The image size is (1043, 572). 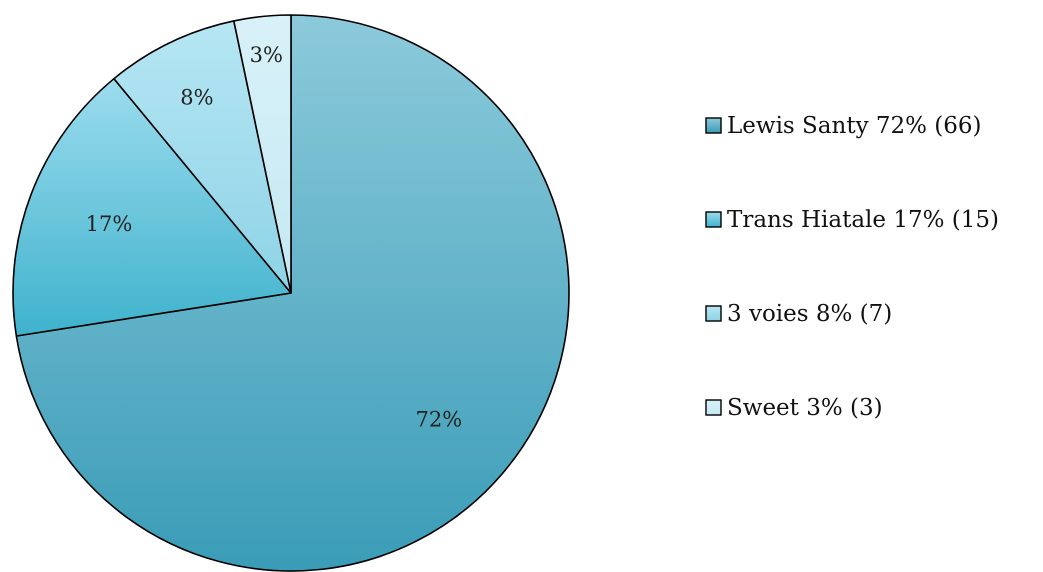 What do you see at coordinates (202, 157) in the screenshot?
I see `pie-slice-3-voies` at bounding box center [202, 157].